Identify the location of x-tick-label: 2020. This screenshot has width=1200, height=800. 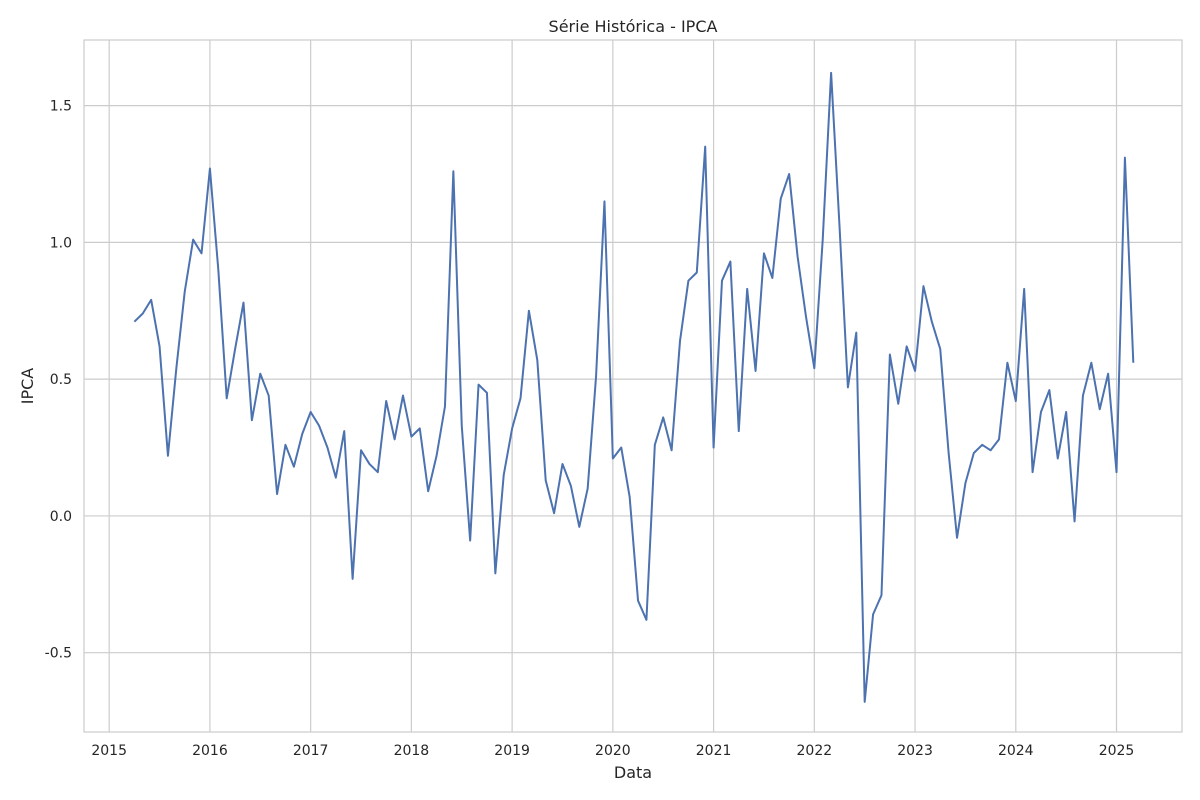
(613, 751).